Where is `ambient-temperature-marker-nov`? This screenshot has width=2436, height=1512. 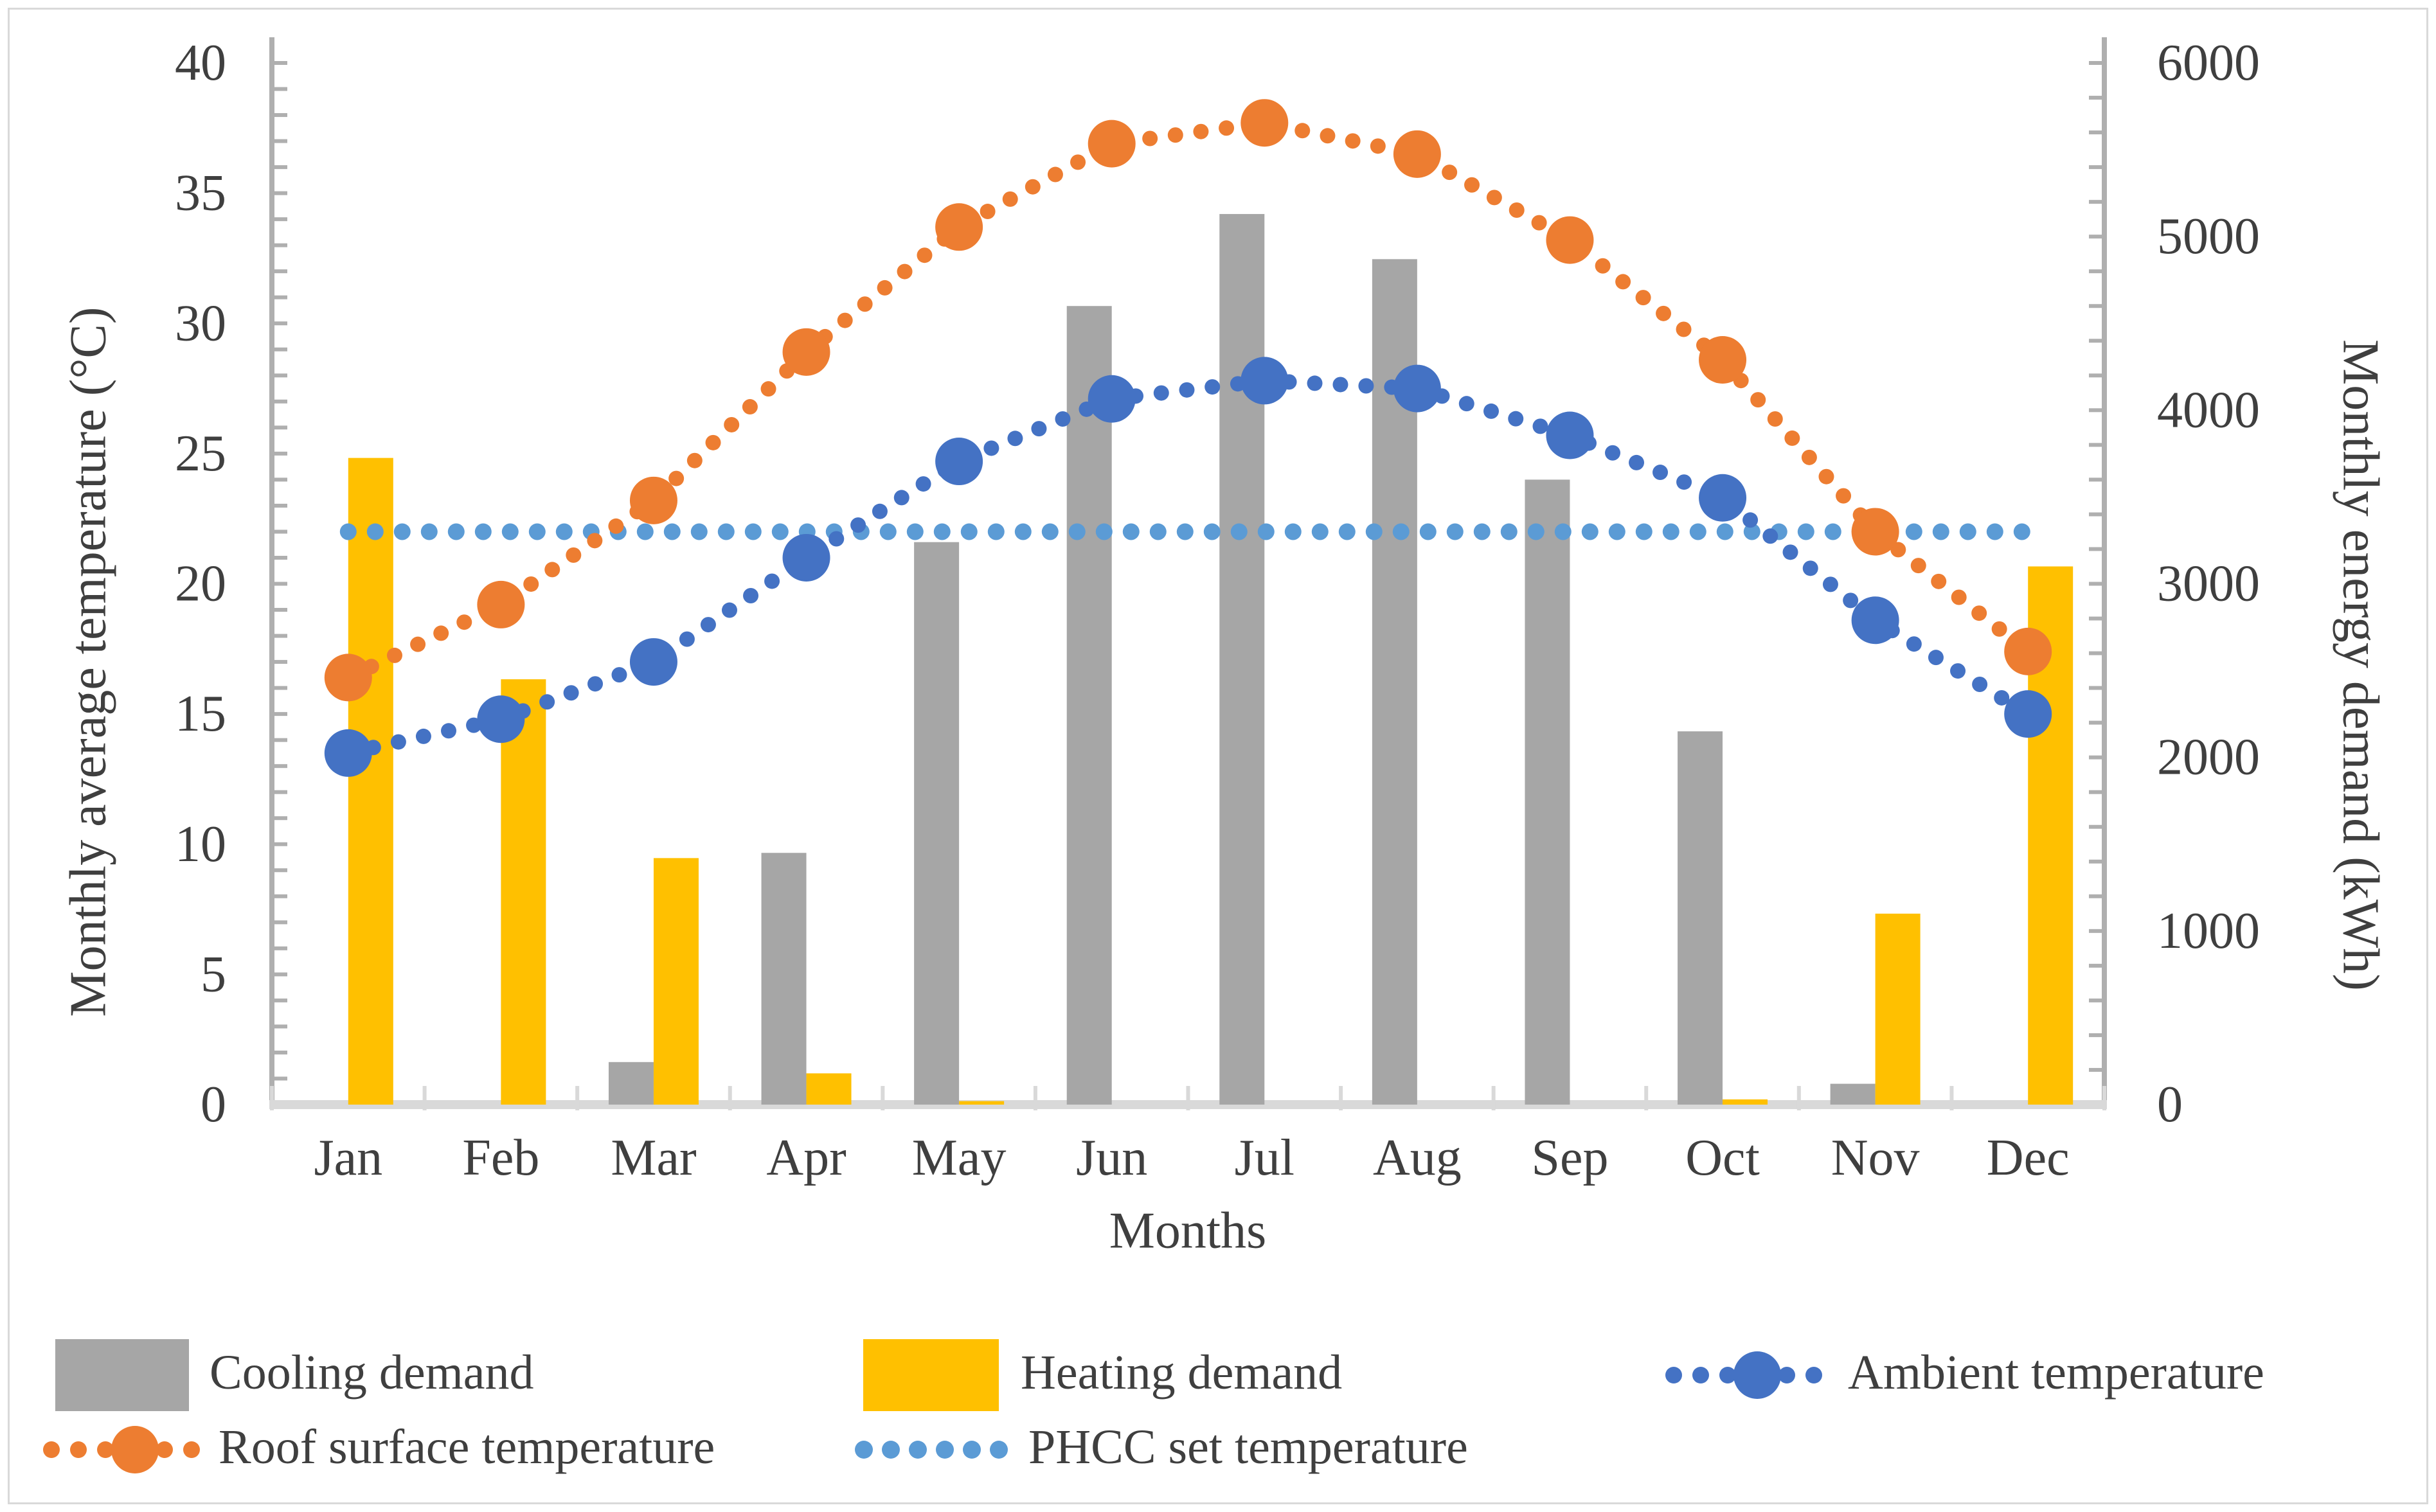 ambient-temperature-marker-nov is located at coordinates (1875, 620).